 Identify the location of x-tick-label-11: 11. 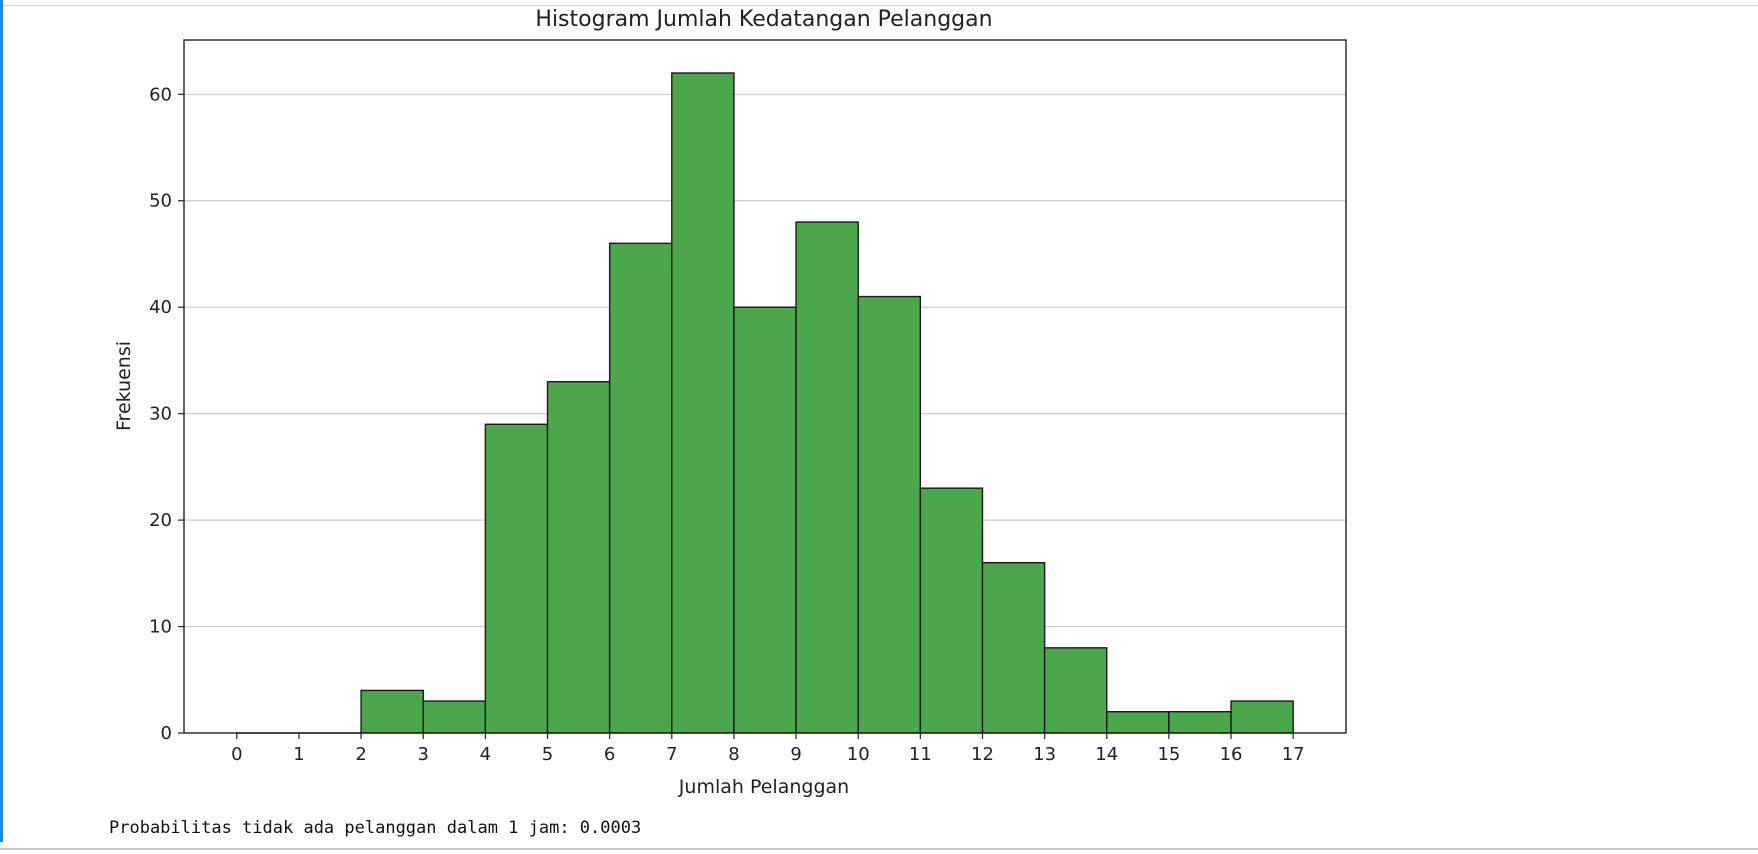
(920, 754).